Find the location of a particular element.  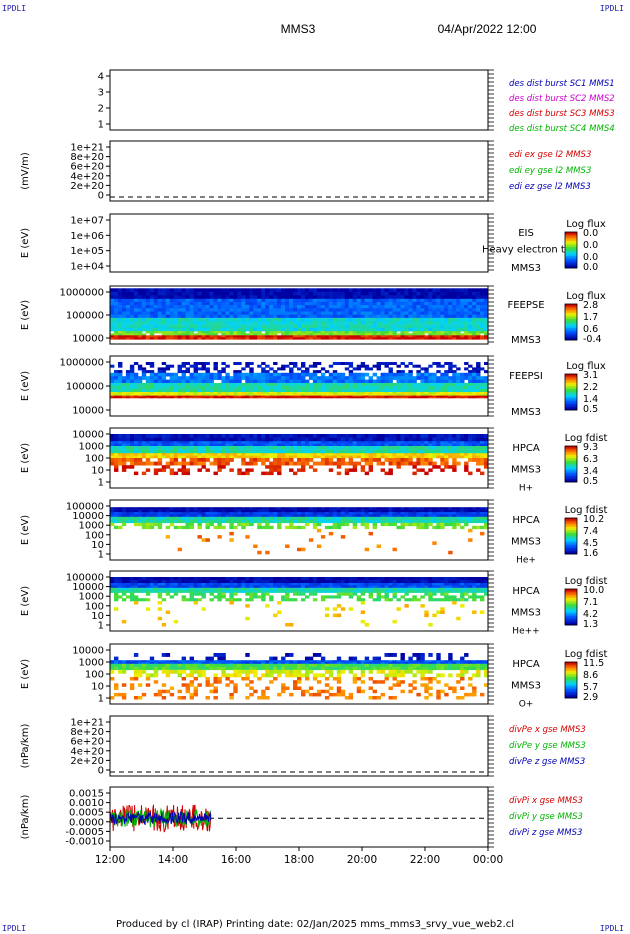

colorbar-step is located at coordinates (571, 251).